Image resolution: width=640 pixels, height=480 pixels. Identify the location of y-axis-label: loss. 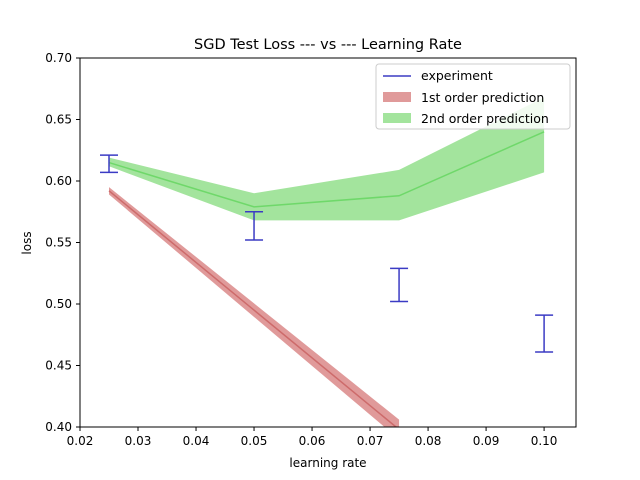
(27, 242).